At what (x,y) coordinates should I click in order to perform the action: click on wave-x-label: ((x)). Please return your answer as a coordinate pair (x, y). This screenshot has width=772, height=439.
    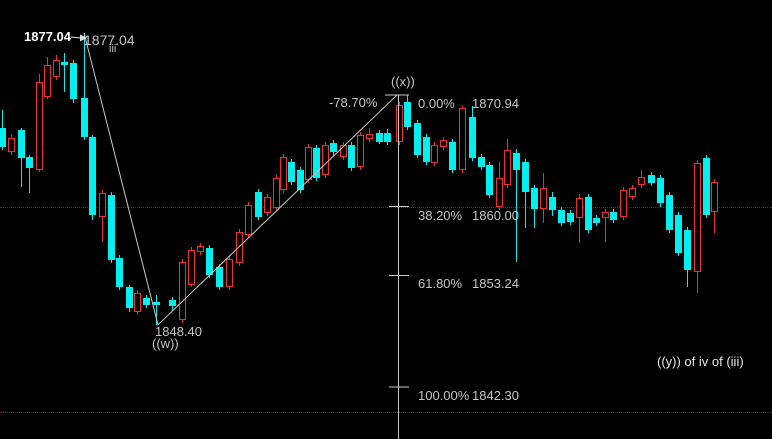
    Looking at the image, I should click on (403, 81).